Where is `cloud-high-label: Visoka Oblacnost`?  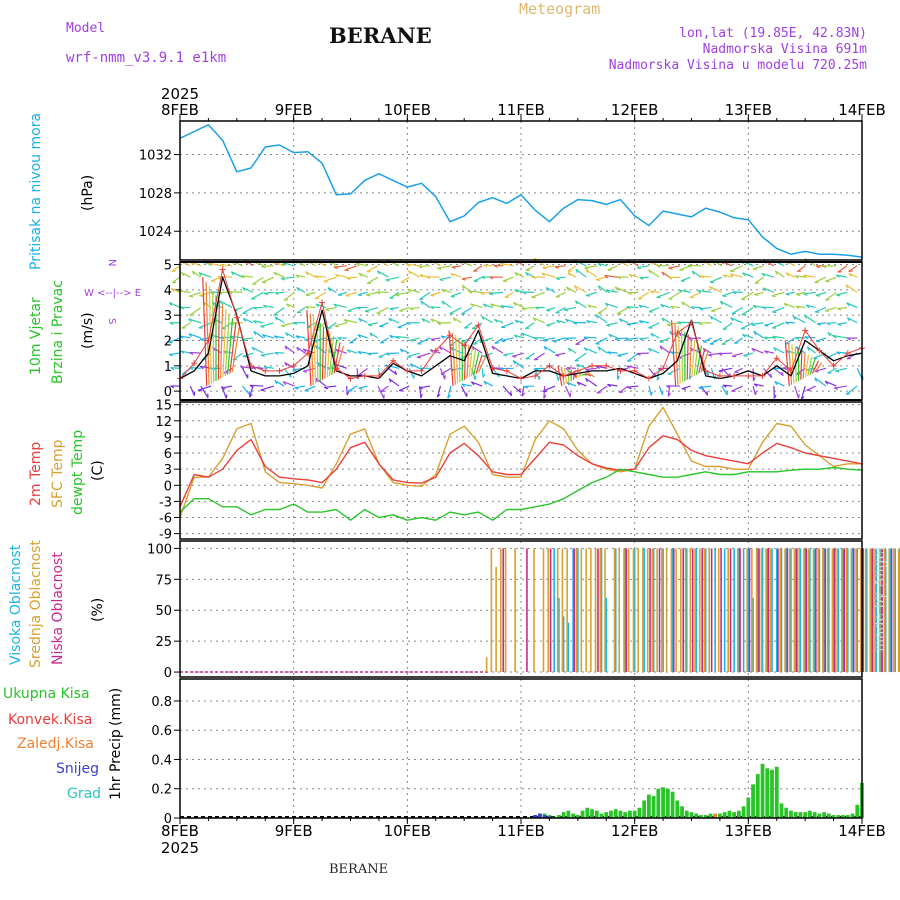 cloud-high-label: Visoka Oblacnost is located at coordinates (16, 604).